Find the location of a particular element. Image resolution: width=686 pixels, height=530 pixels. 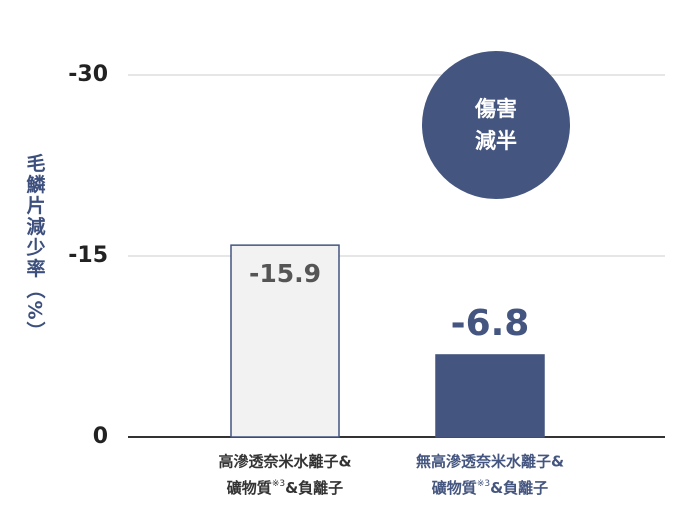

value-label: -15.9 is located at coordinates (285, 273).